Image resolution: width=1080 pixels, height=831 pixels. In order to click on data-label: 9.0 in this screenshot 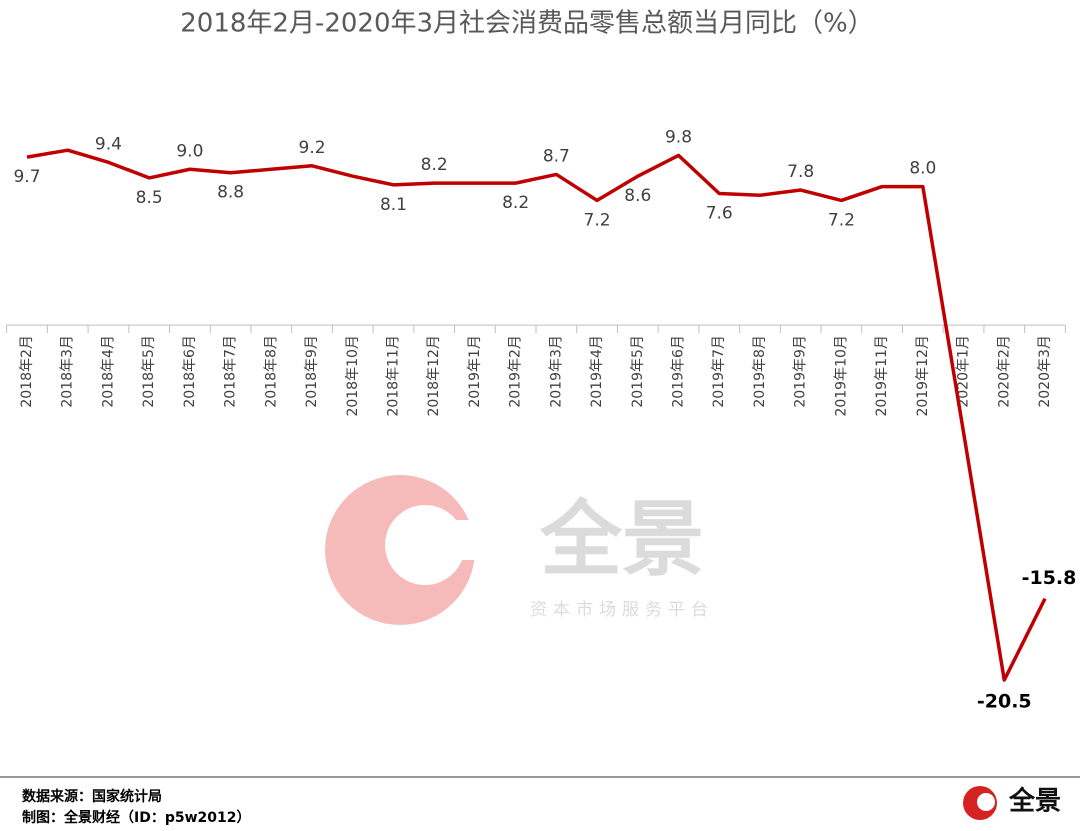, I will do `click(189, 151)`.